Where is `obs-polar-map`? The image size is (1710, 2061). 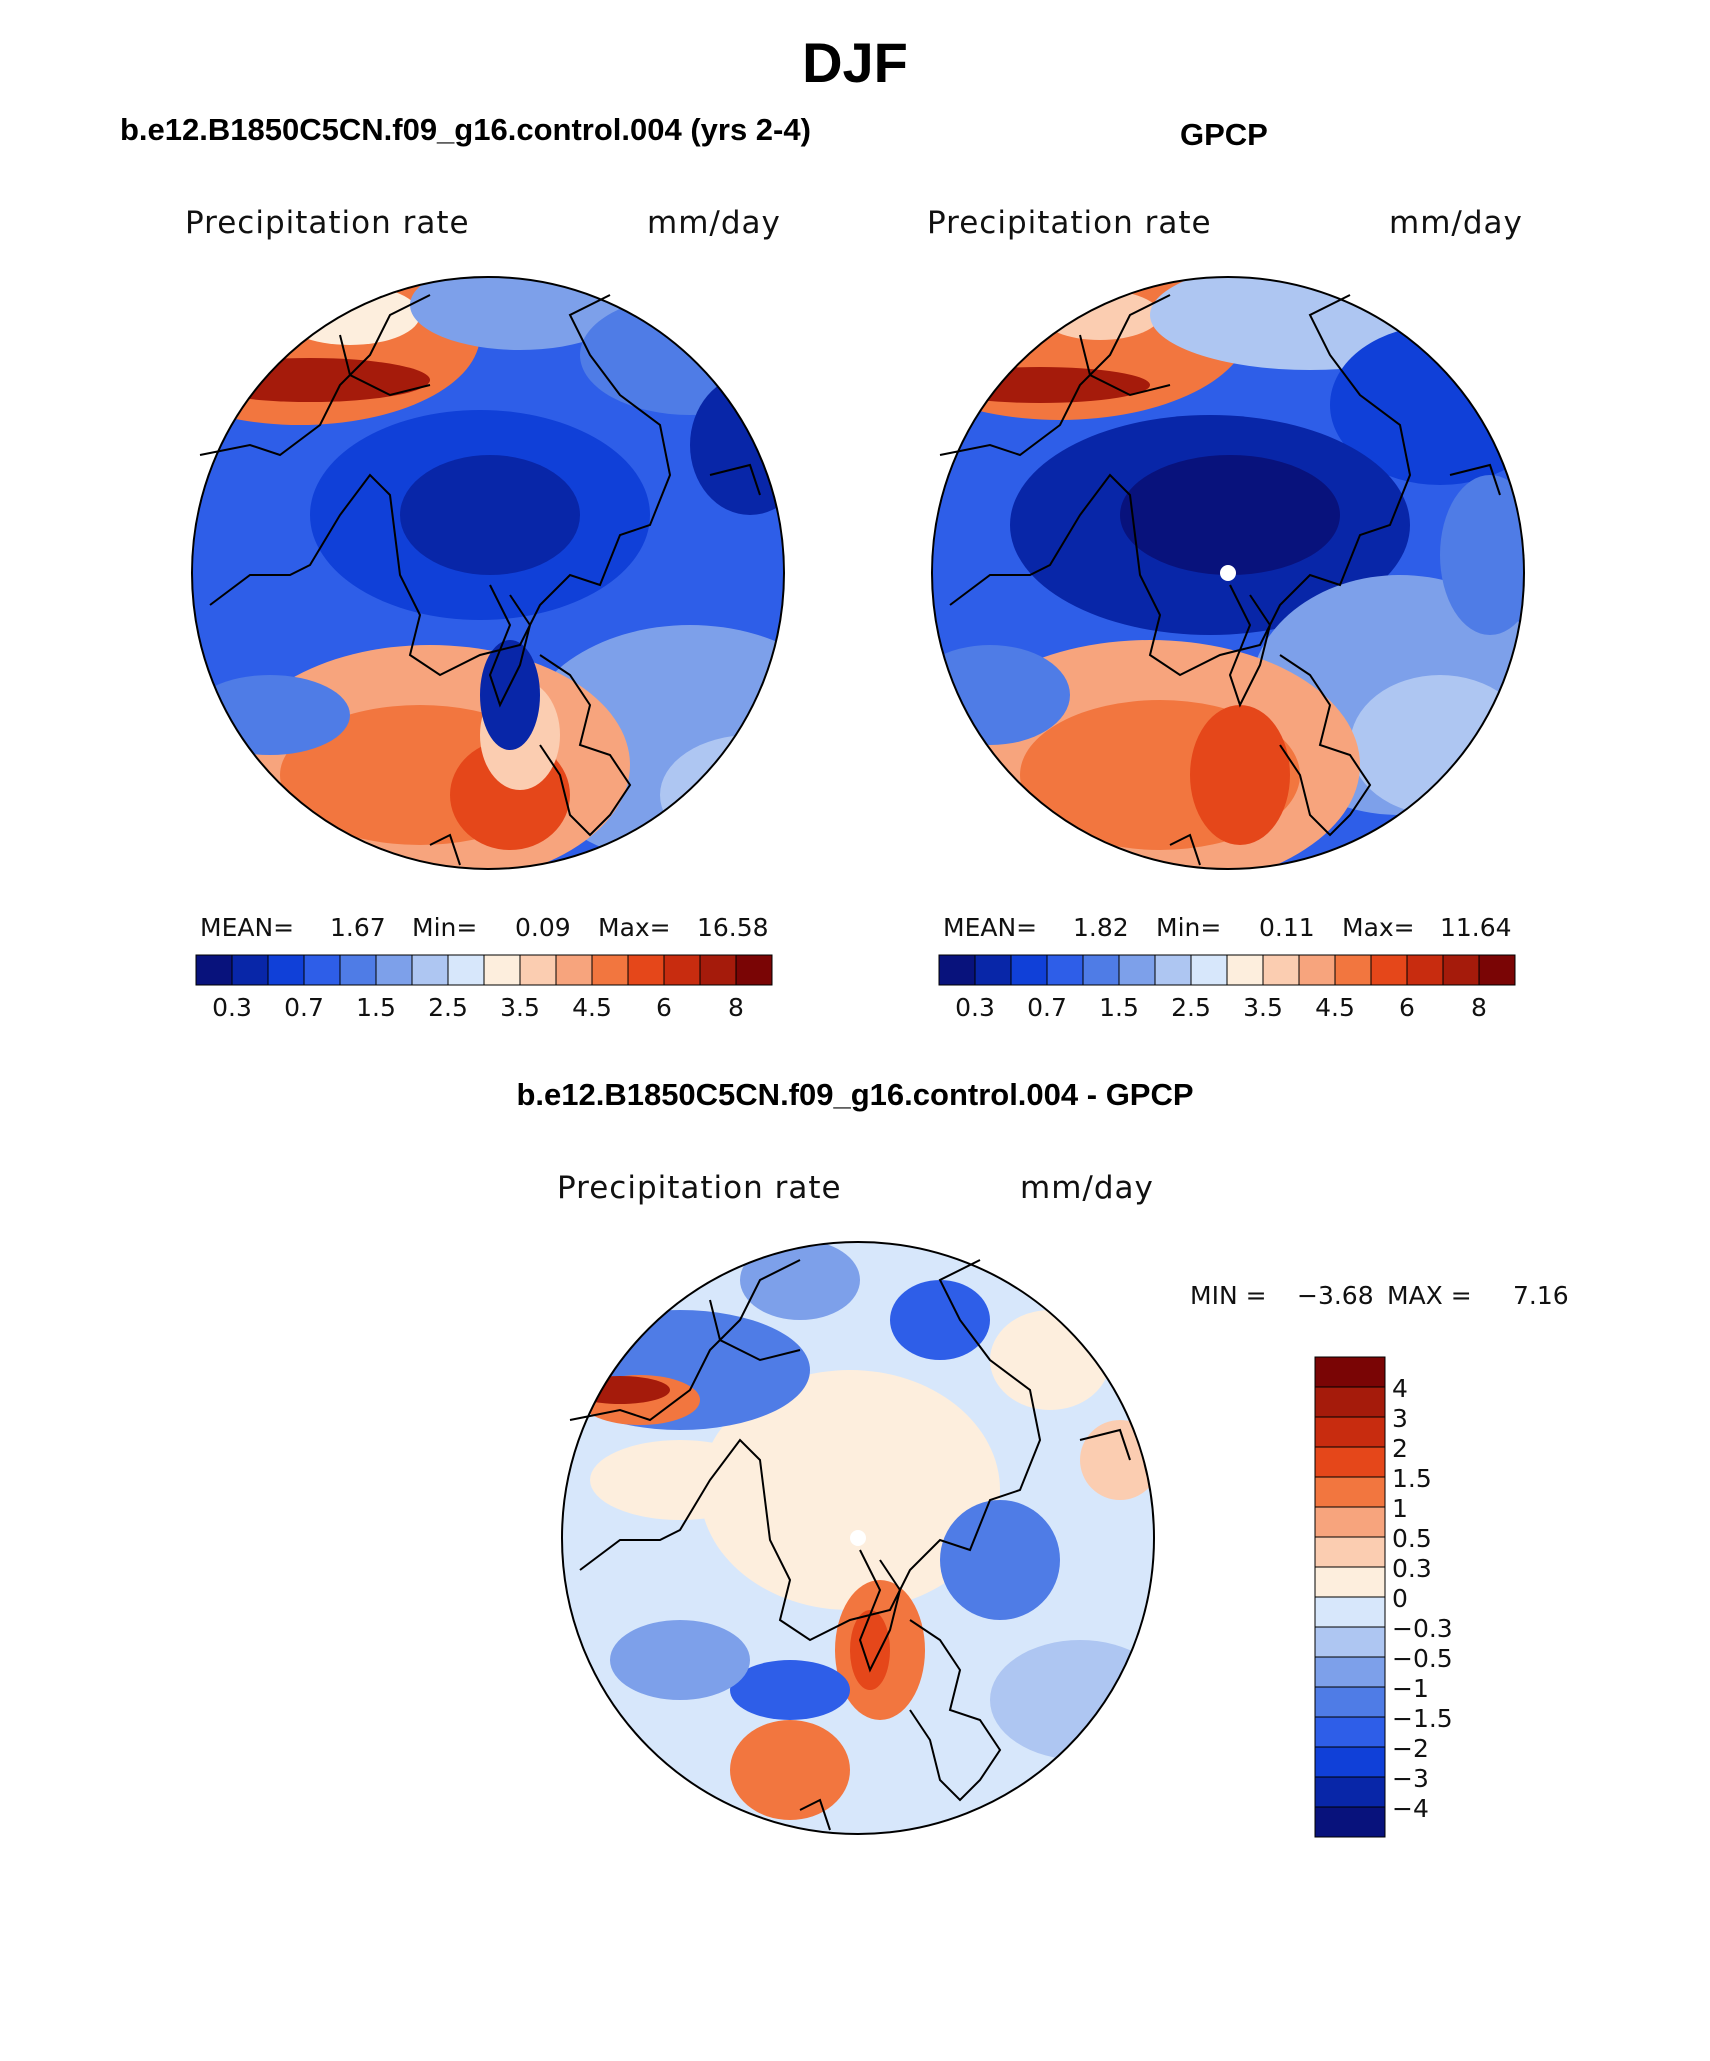
obs-polar-map is located at coordinates (1228, 573).